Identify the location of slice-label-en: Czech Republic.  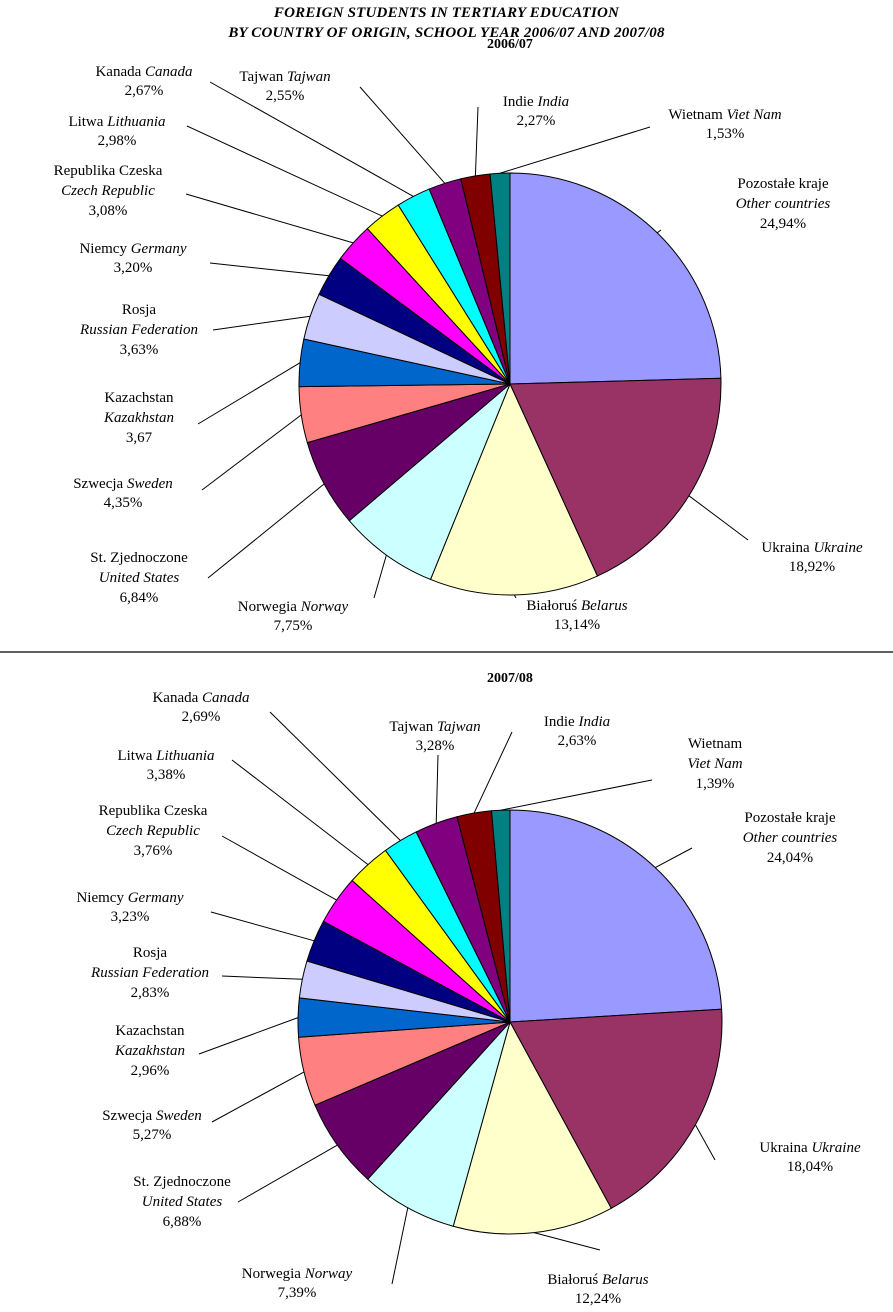
(108, 191).